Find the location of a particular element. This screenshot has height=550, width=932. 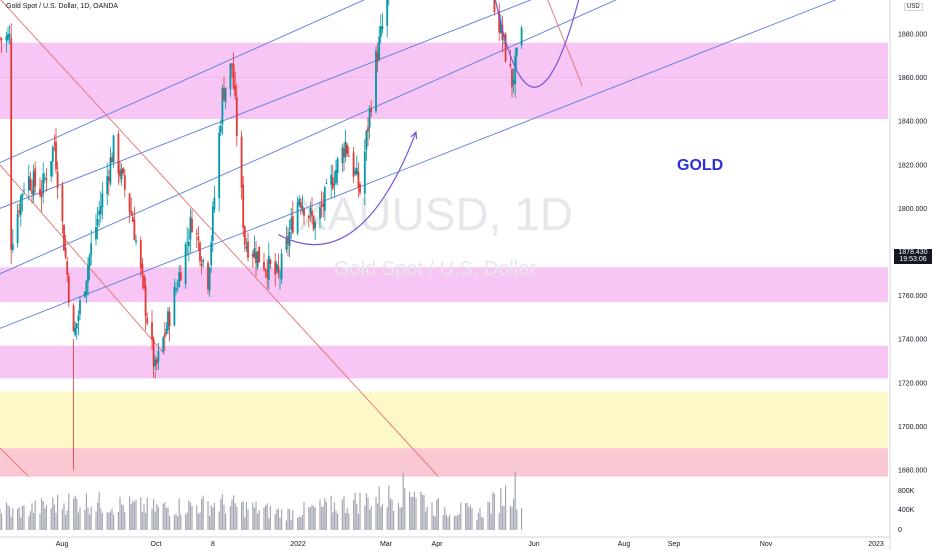

volume-tick-label: 400K is located at coordinates (906, 510).